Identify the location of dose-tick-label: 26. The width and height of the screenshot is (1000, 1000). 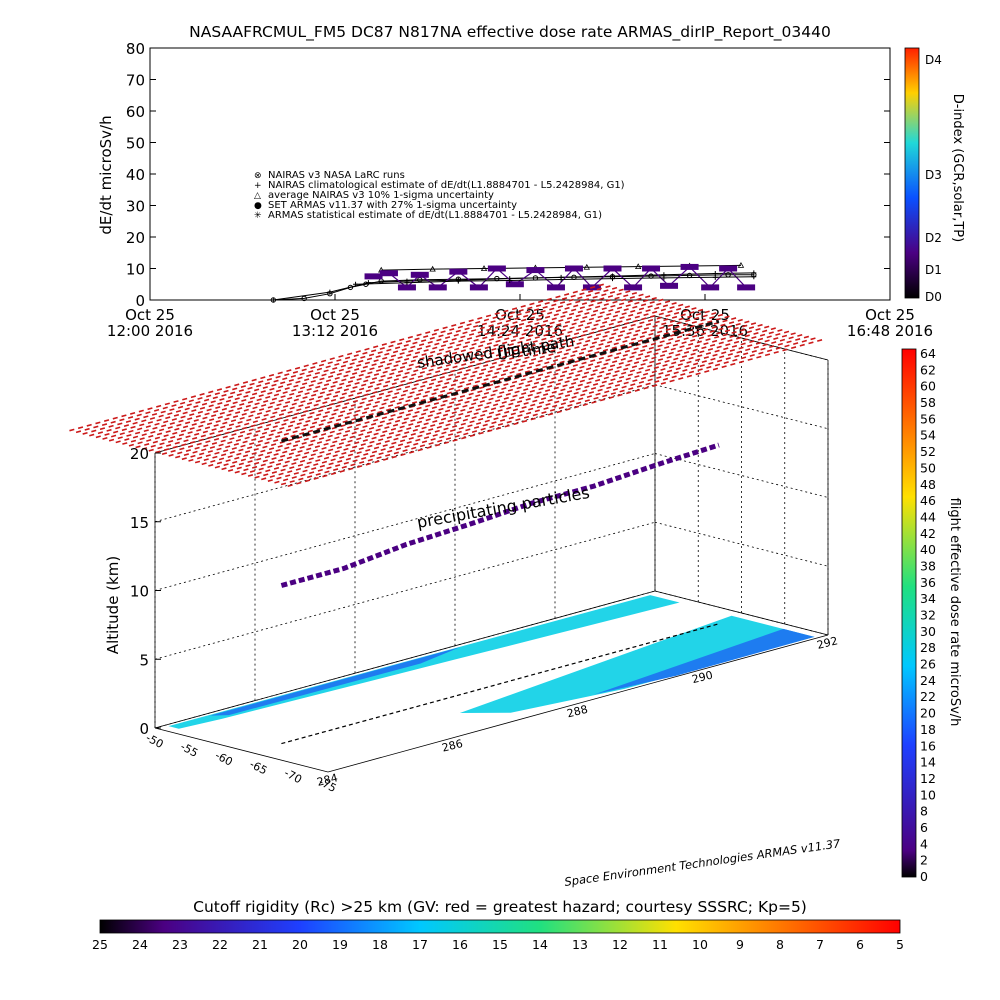
(928, 664).